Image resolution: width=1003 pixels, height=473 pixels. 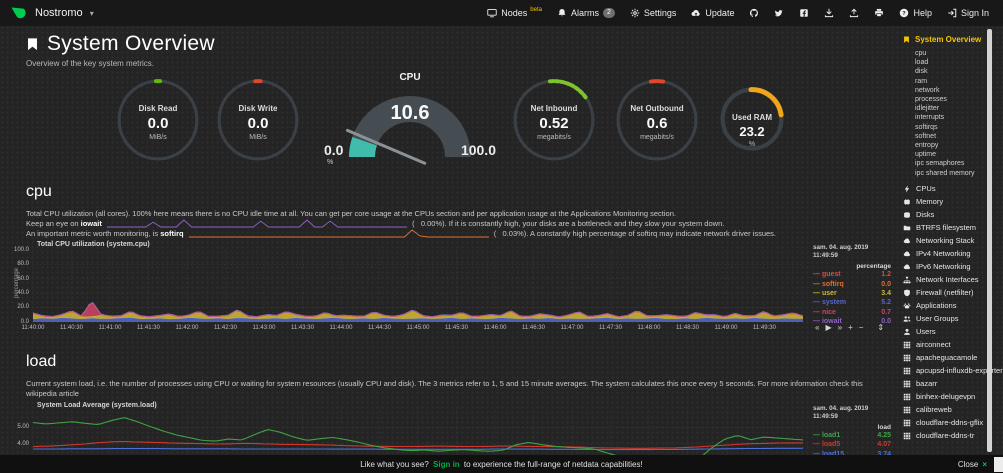 What do you see at coordinates (886, 275) in the screenshot?
I see `legend-series-value: 1.2` at bounding box center [886, 275].